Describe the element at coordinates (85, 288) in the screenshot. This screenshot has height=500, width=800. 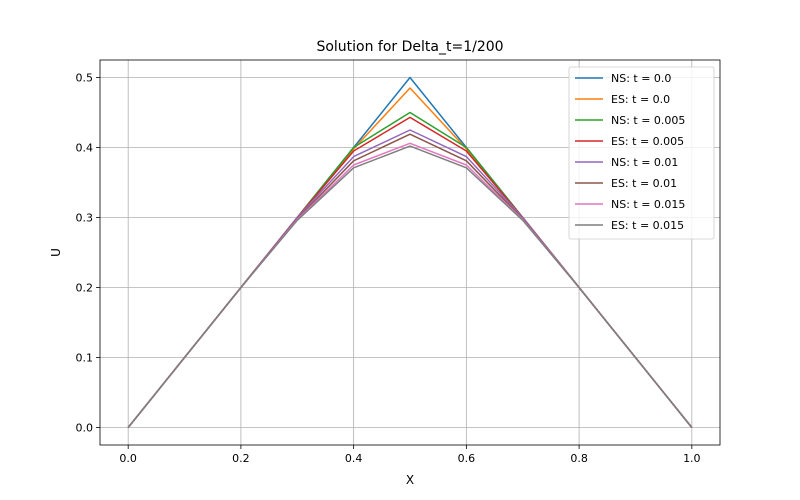
I see `y-tick-label: 0.2` at that location.